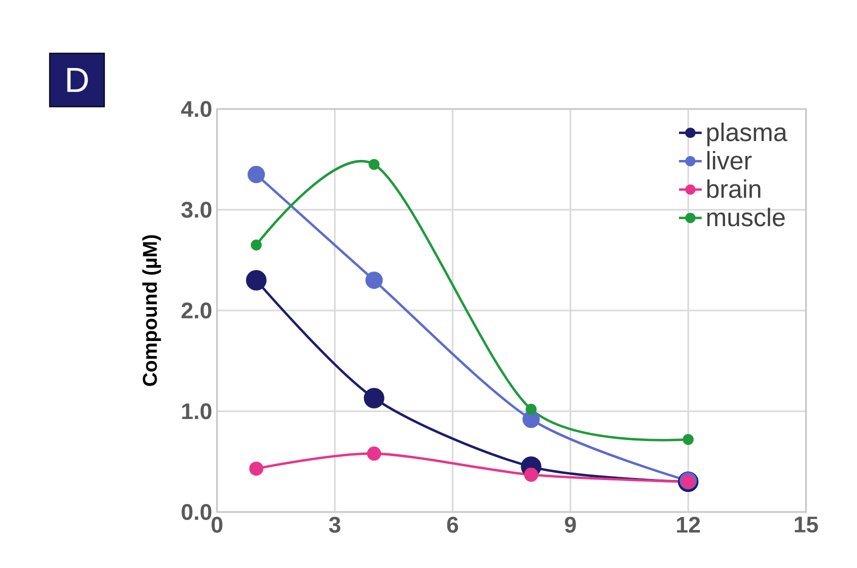  Describe the element at coordinates (452, 524) in the screenshot. I see `x-tick-label: 6` at that location.